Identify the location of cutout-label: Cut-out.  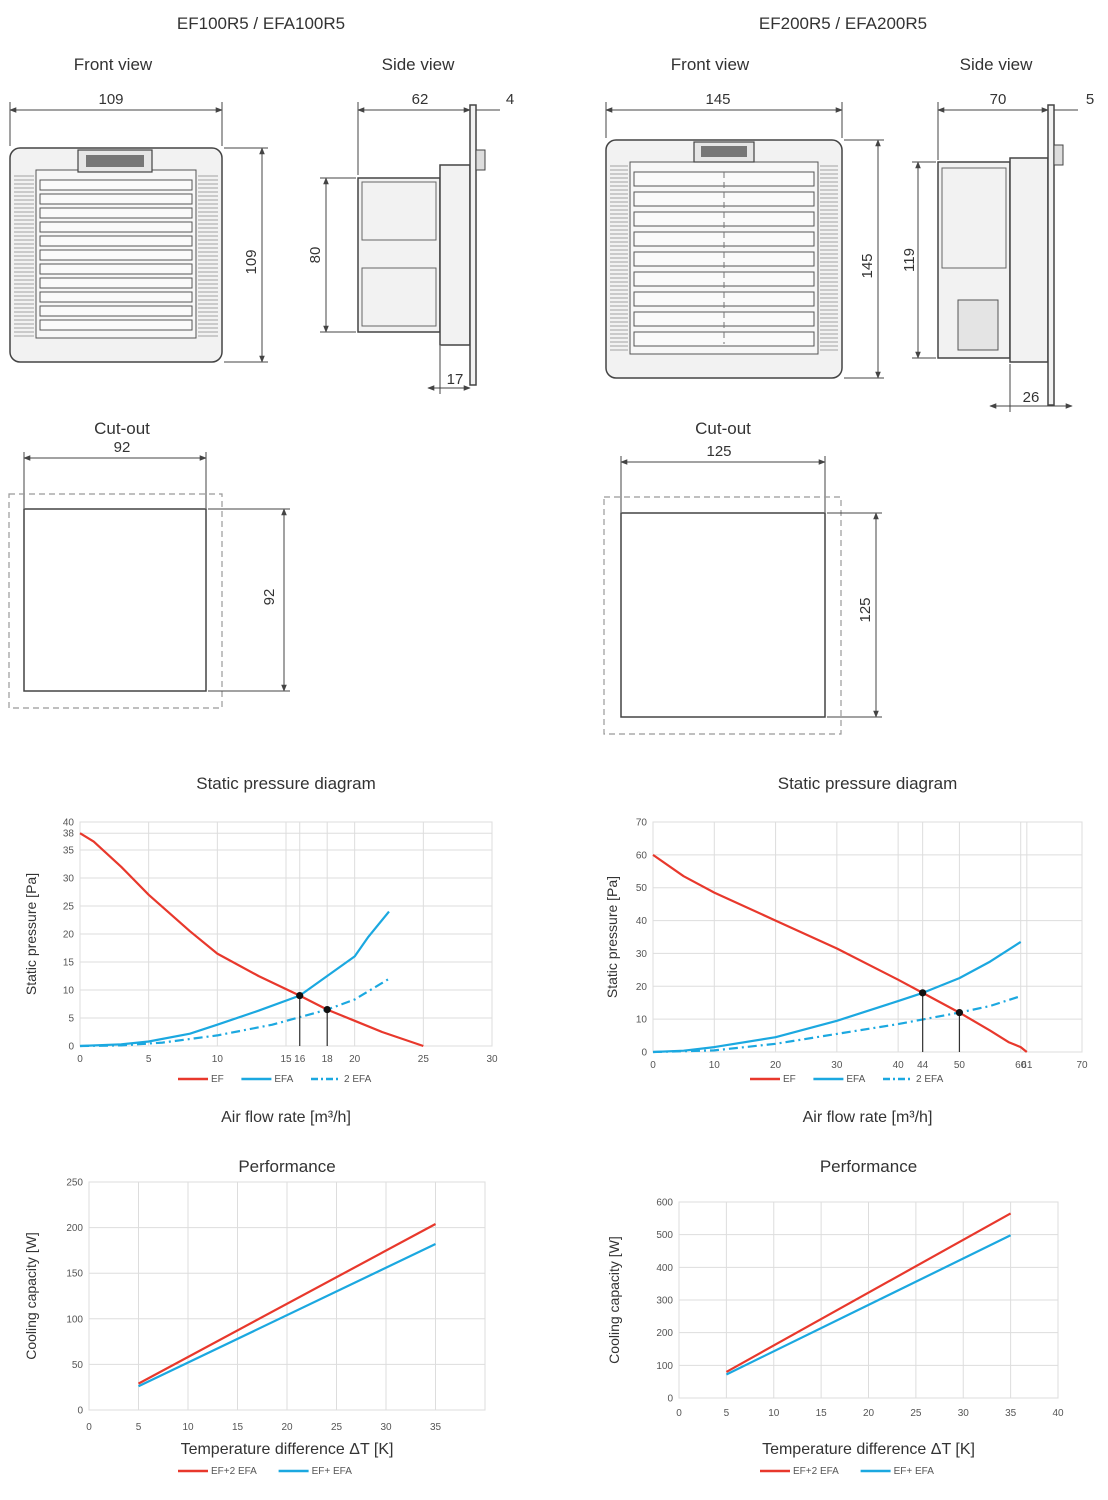
(723, 428).